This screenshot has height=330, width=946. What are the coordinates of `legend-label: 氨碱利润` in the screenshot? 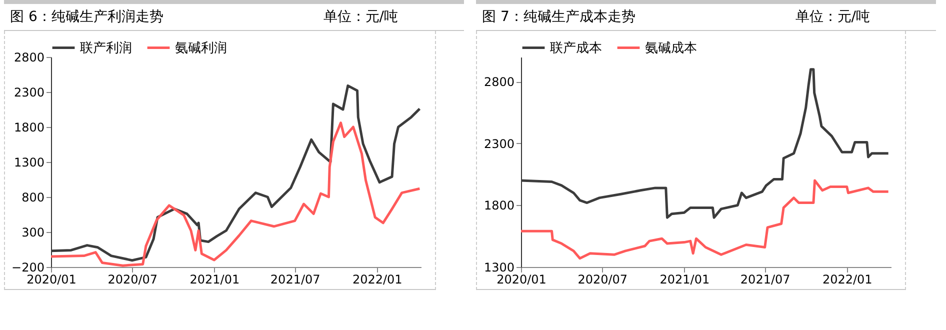 It's located at (201, 48).